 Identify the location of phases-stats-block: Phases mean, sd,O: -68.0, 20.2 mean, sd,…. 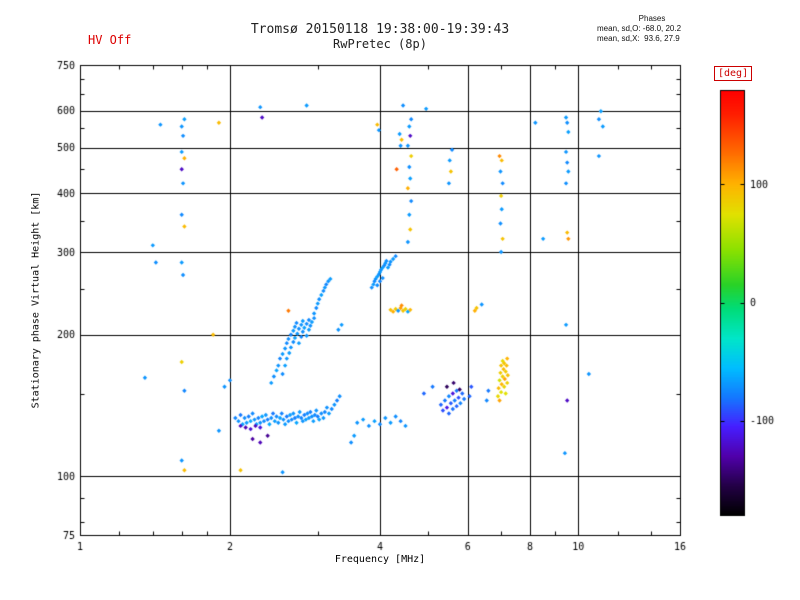
(652, 29).